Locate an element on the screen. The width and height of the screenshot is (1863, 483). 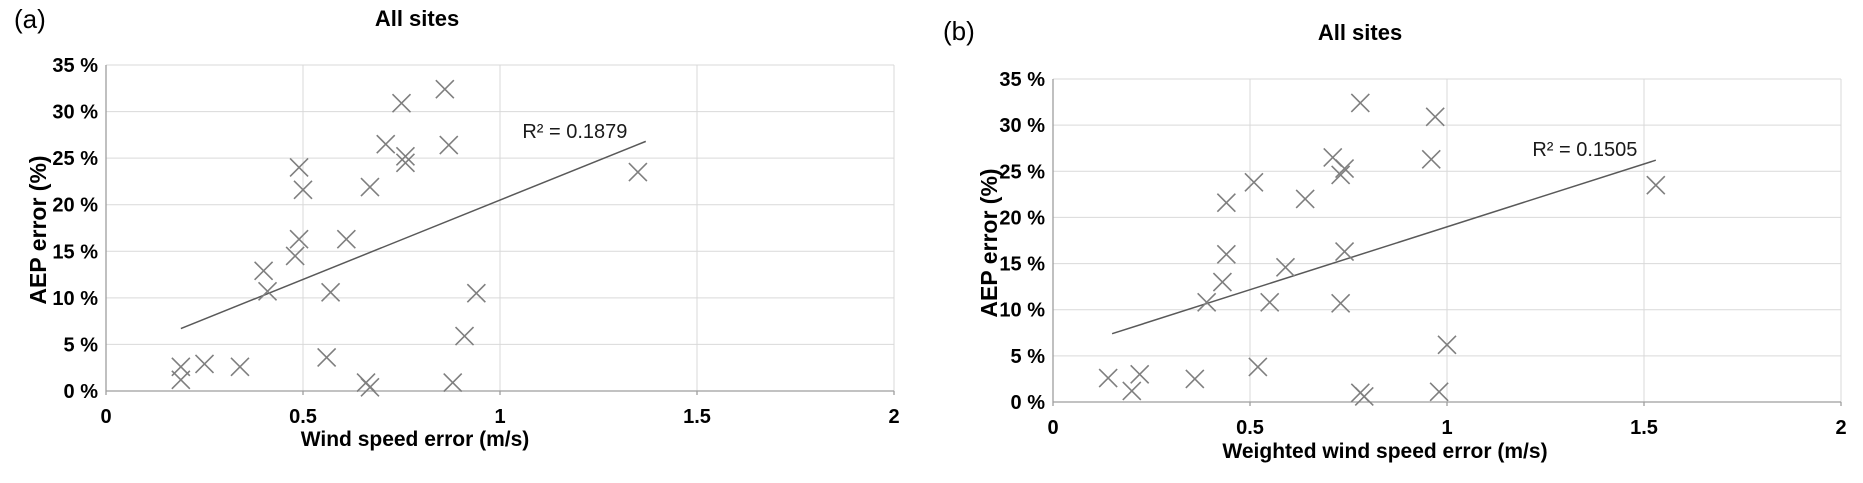
chart-title-b: All sites is located at coordinates (1360, 32).